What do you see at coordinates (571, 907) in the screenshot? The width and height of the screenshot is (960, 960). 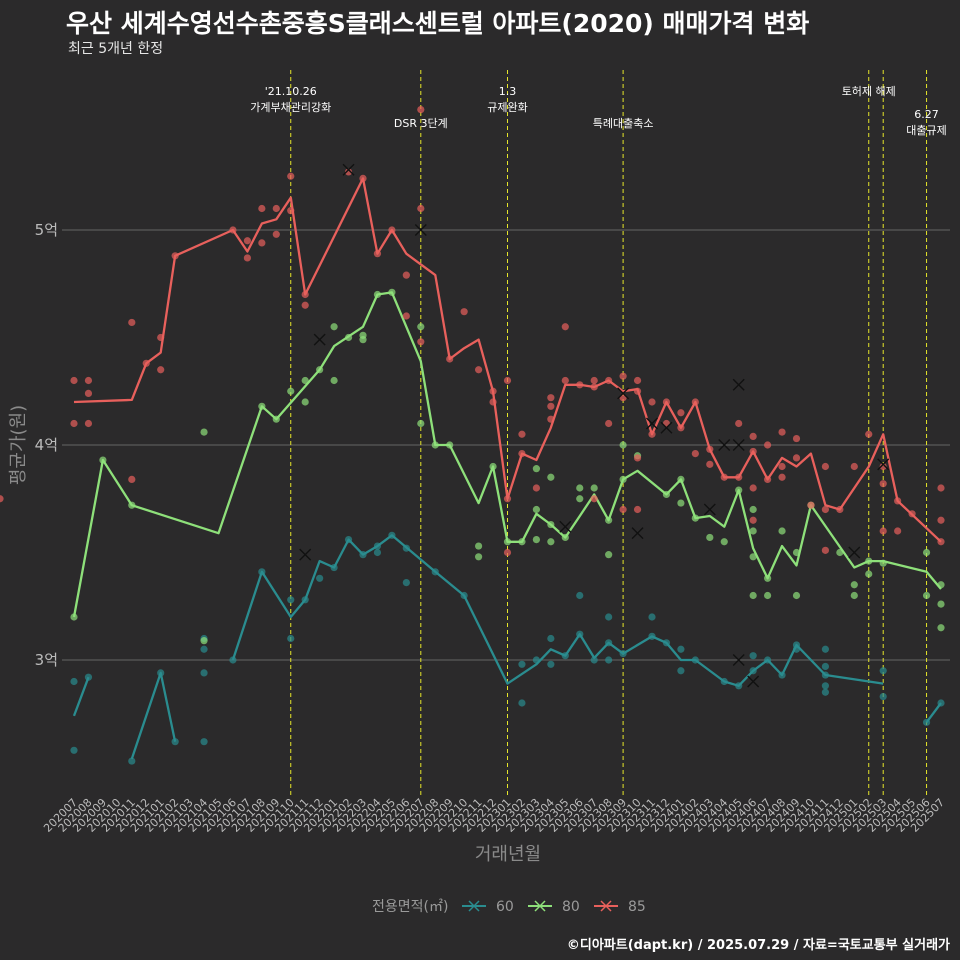 I see `legend-label: 80` at bounding box center [571, 907].